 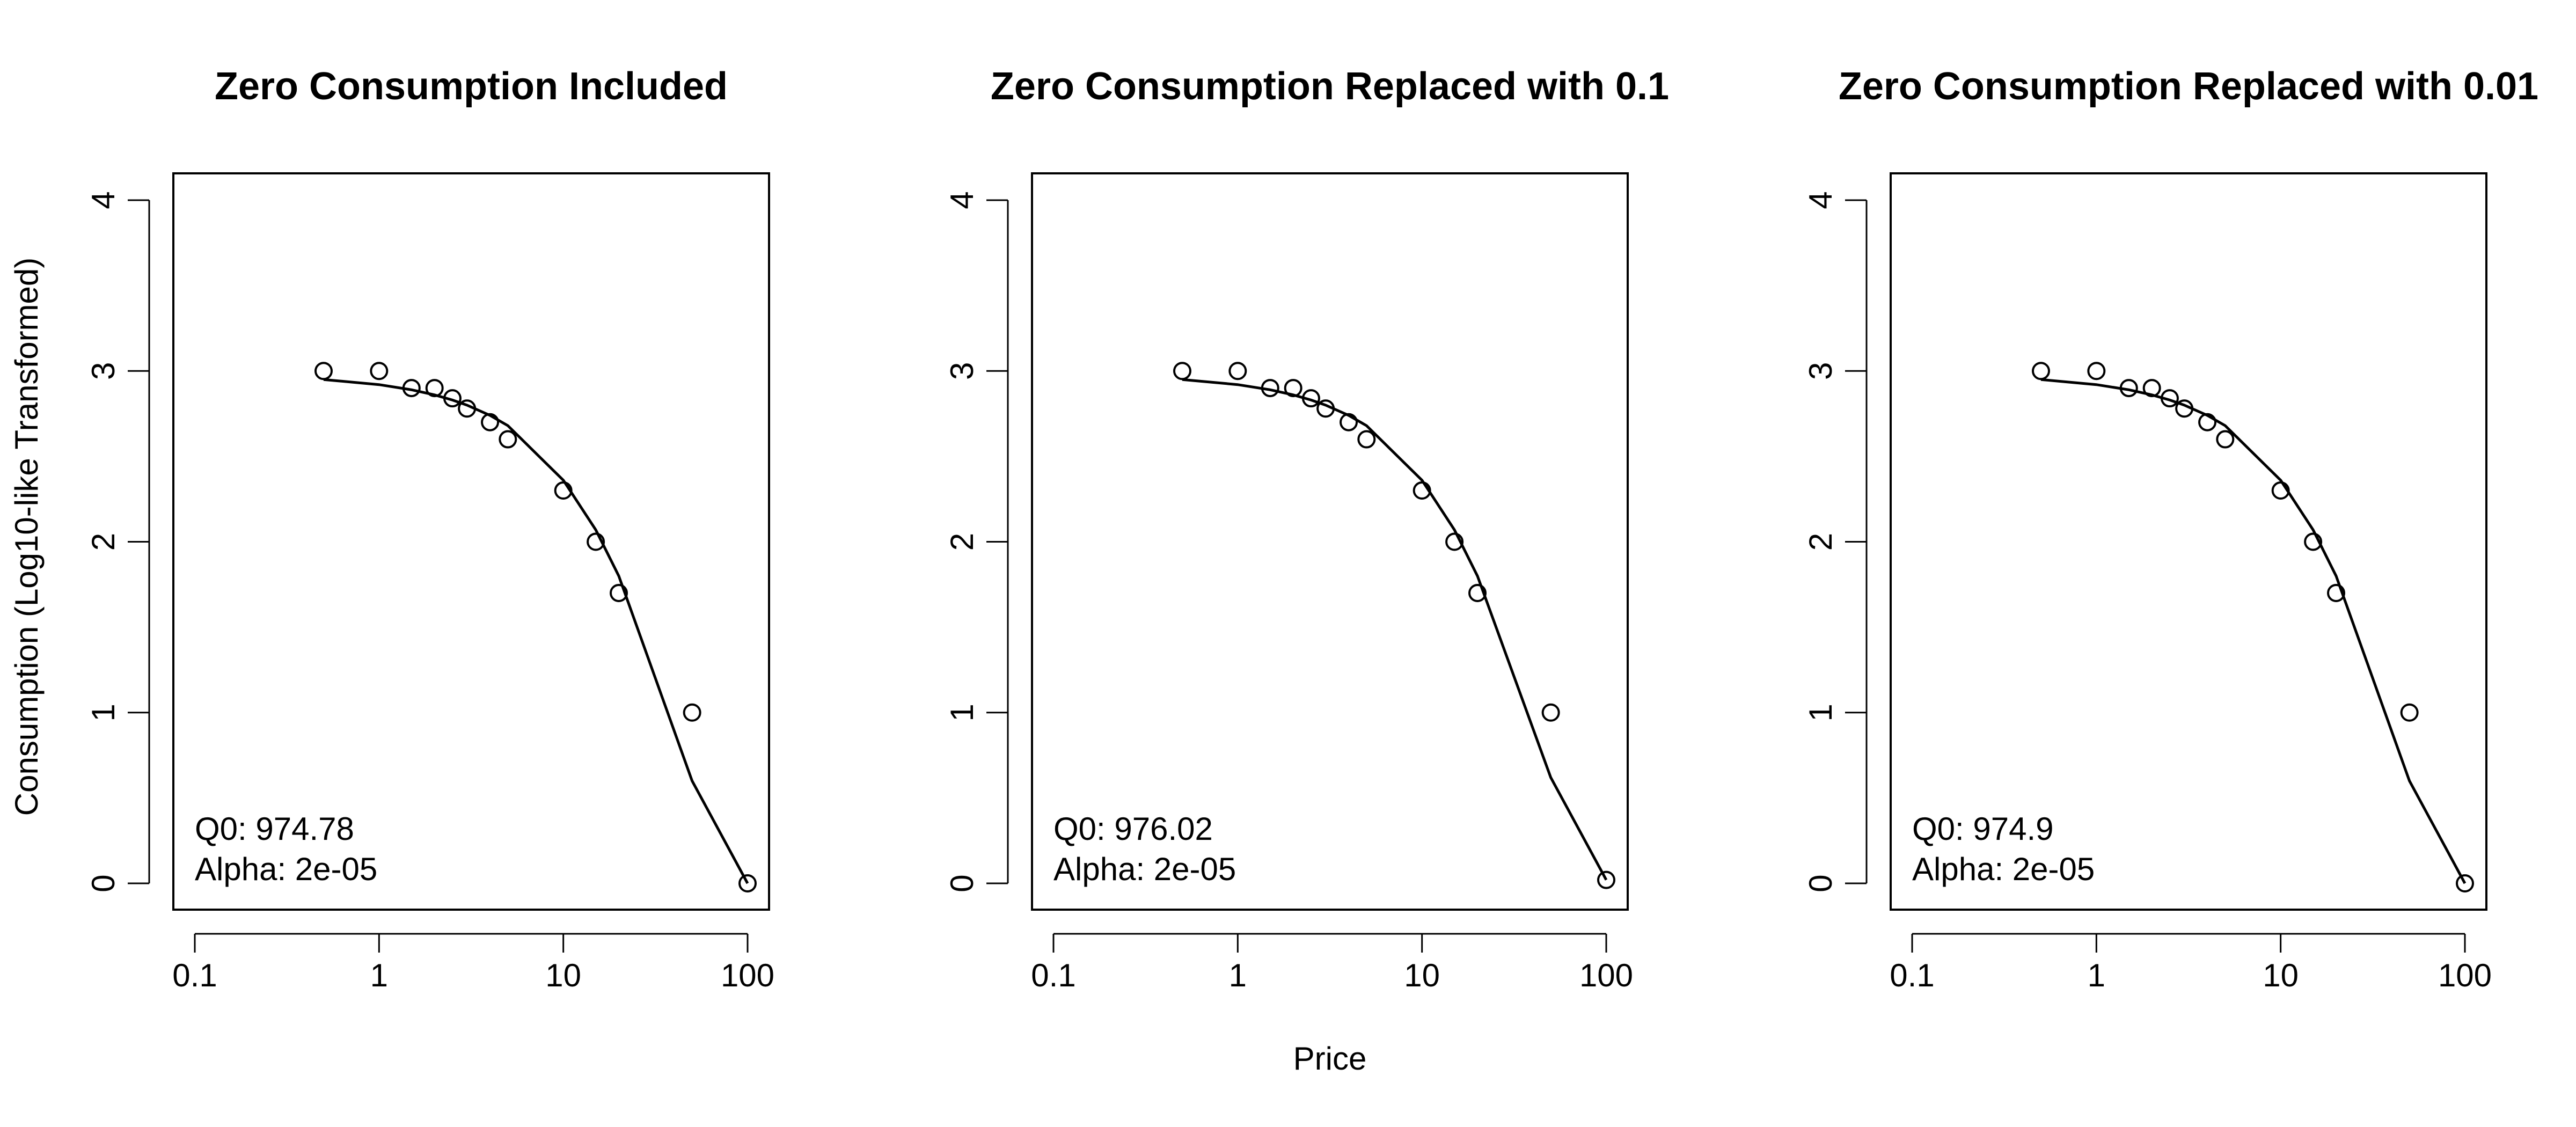 What do you see at coordinates (274, 829) in the screenshot?
I see `q0-annotation: Q0: 974.78` at bounding box center [274, 829].